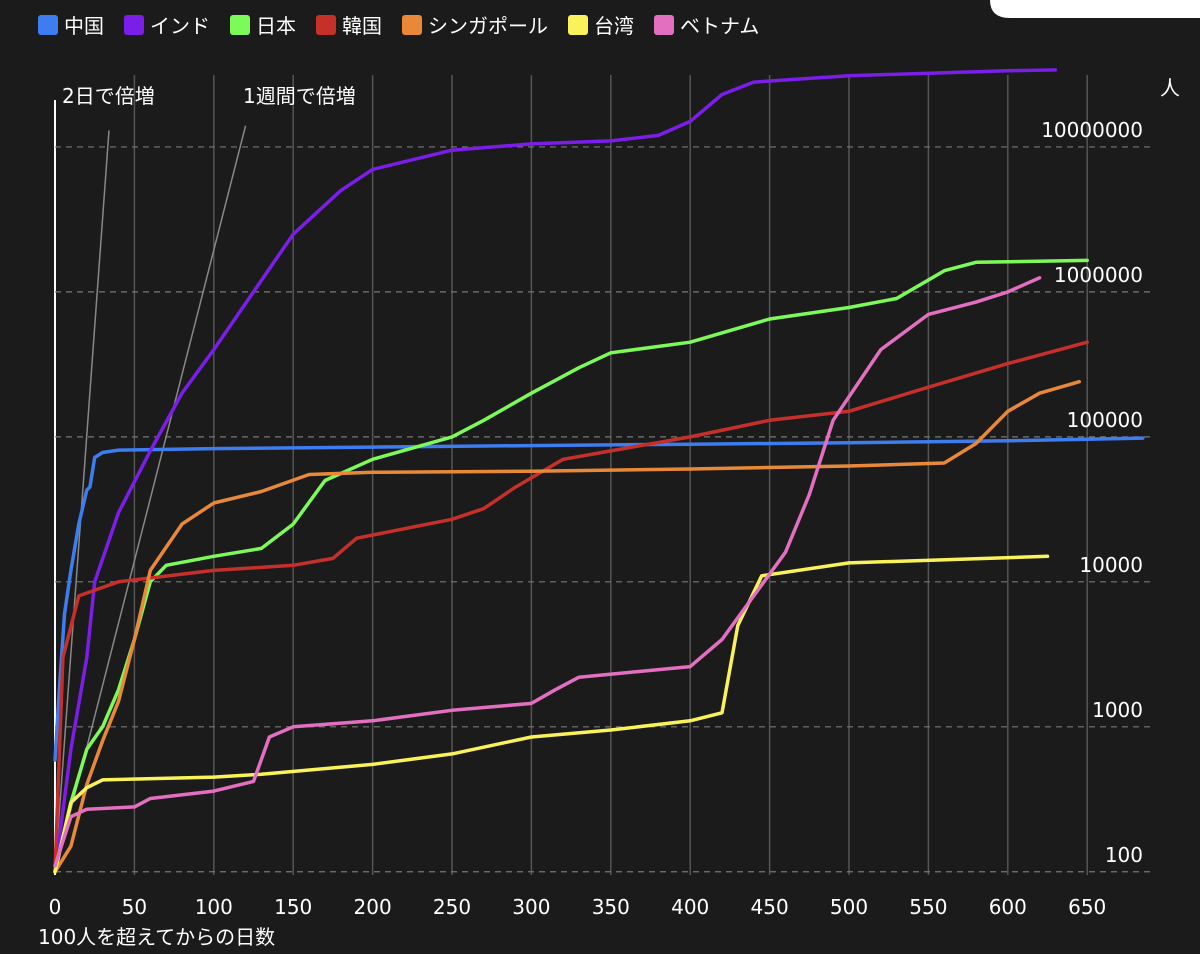  I want to click on x-tick-label: 250, so click(452, 907).